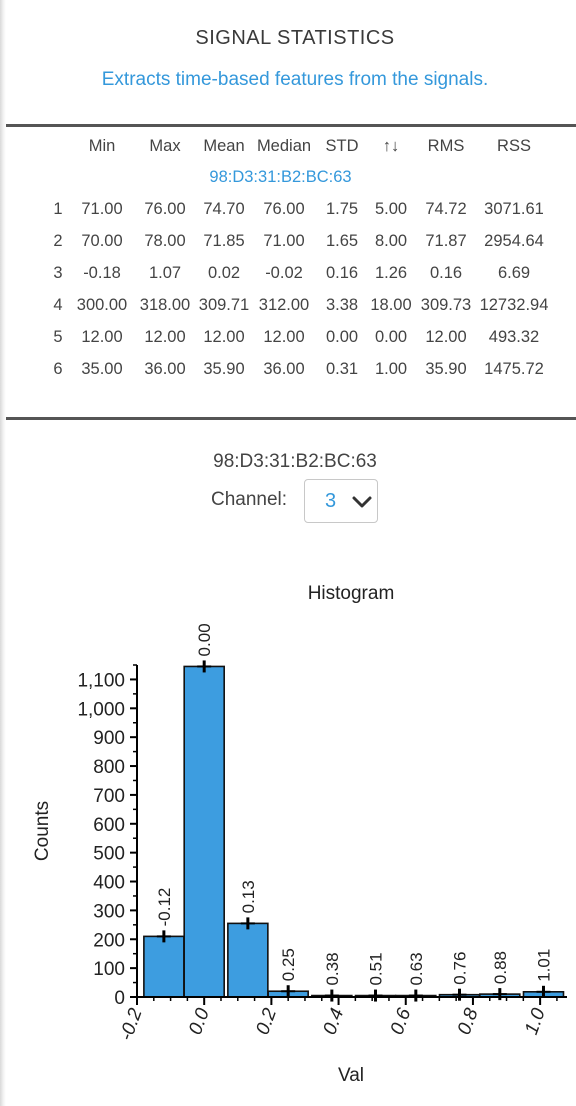 This screenshot has width=576, height=1106. What do you see at coordinates (58, 240) in the screenshot?
I see `cell-row-index: 2` at bounding box center [58, 240].